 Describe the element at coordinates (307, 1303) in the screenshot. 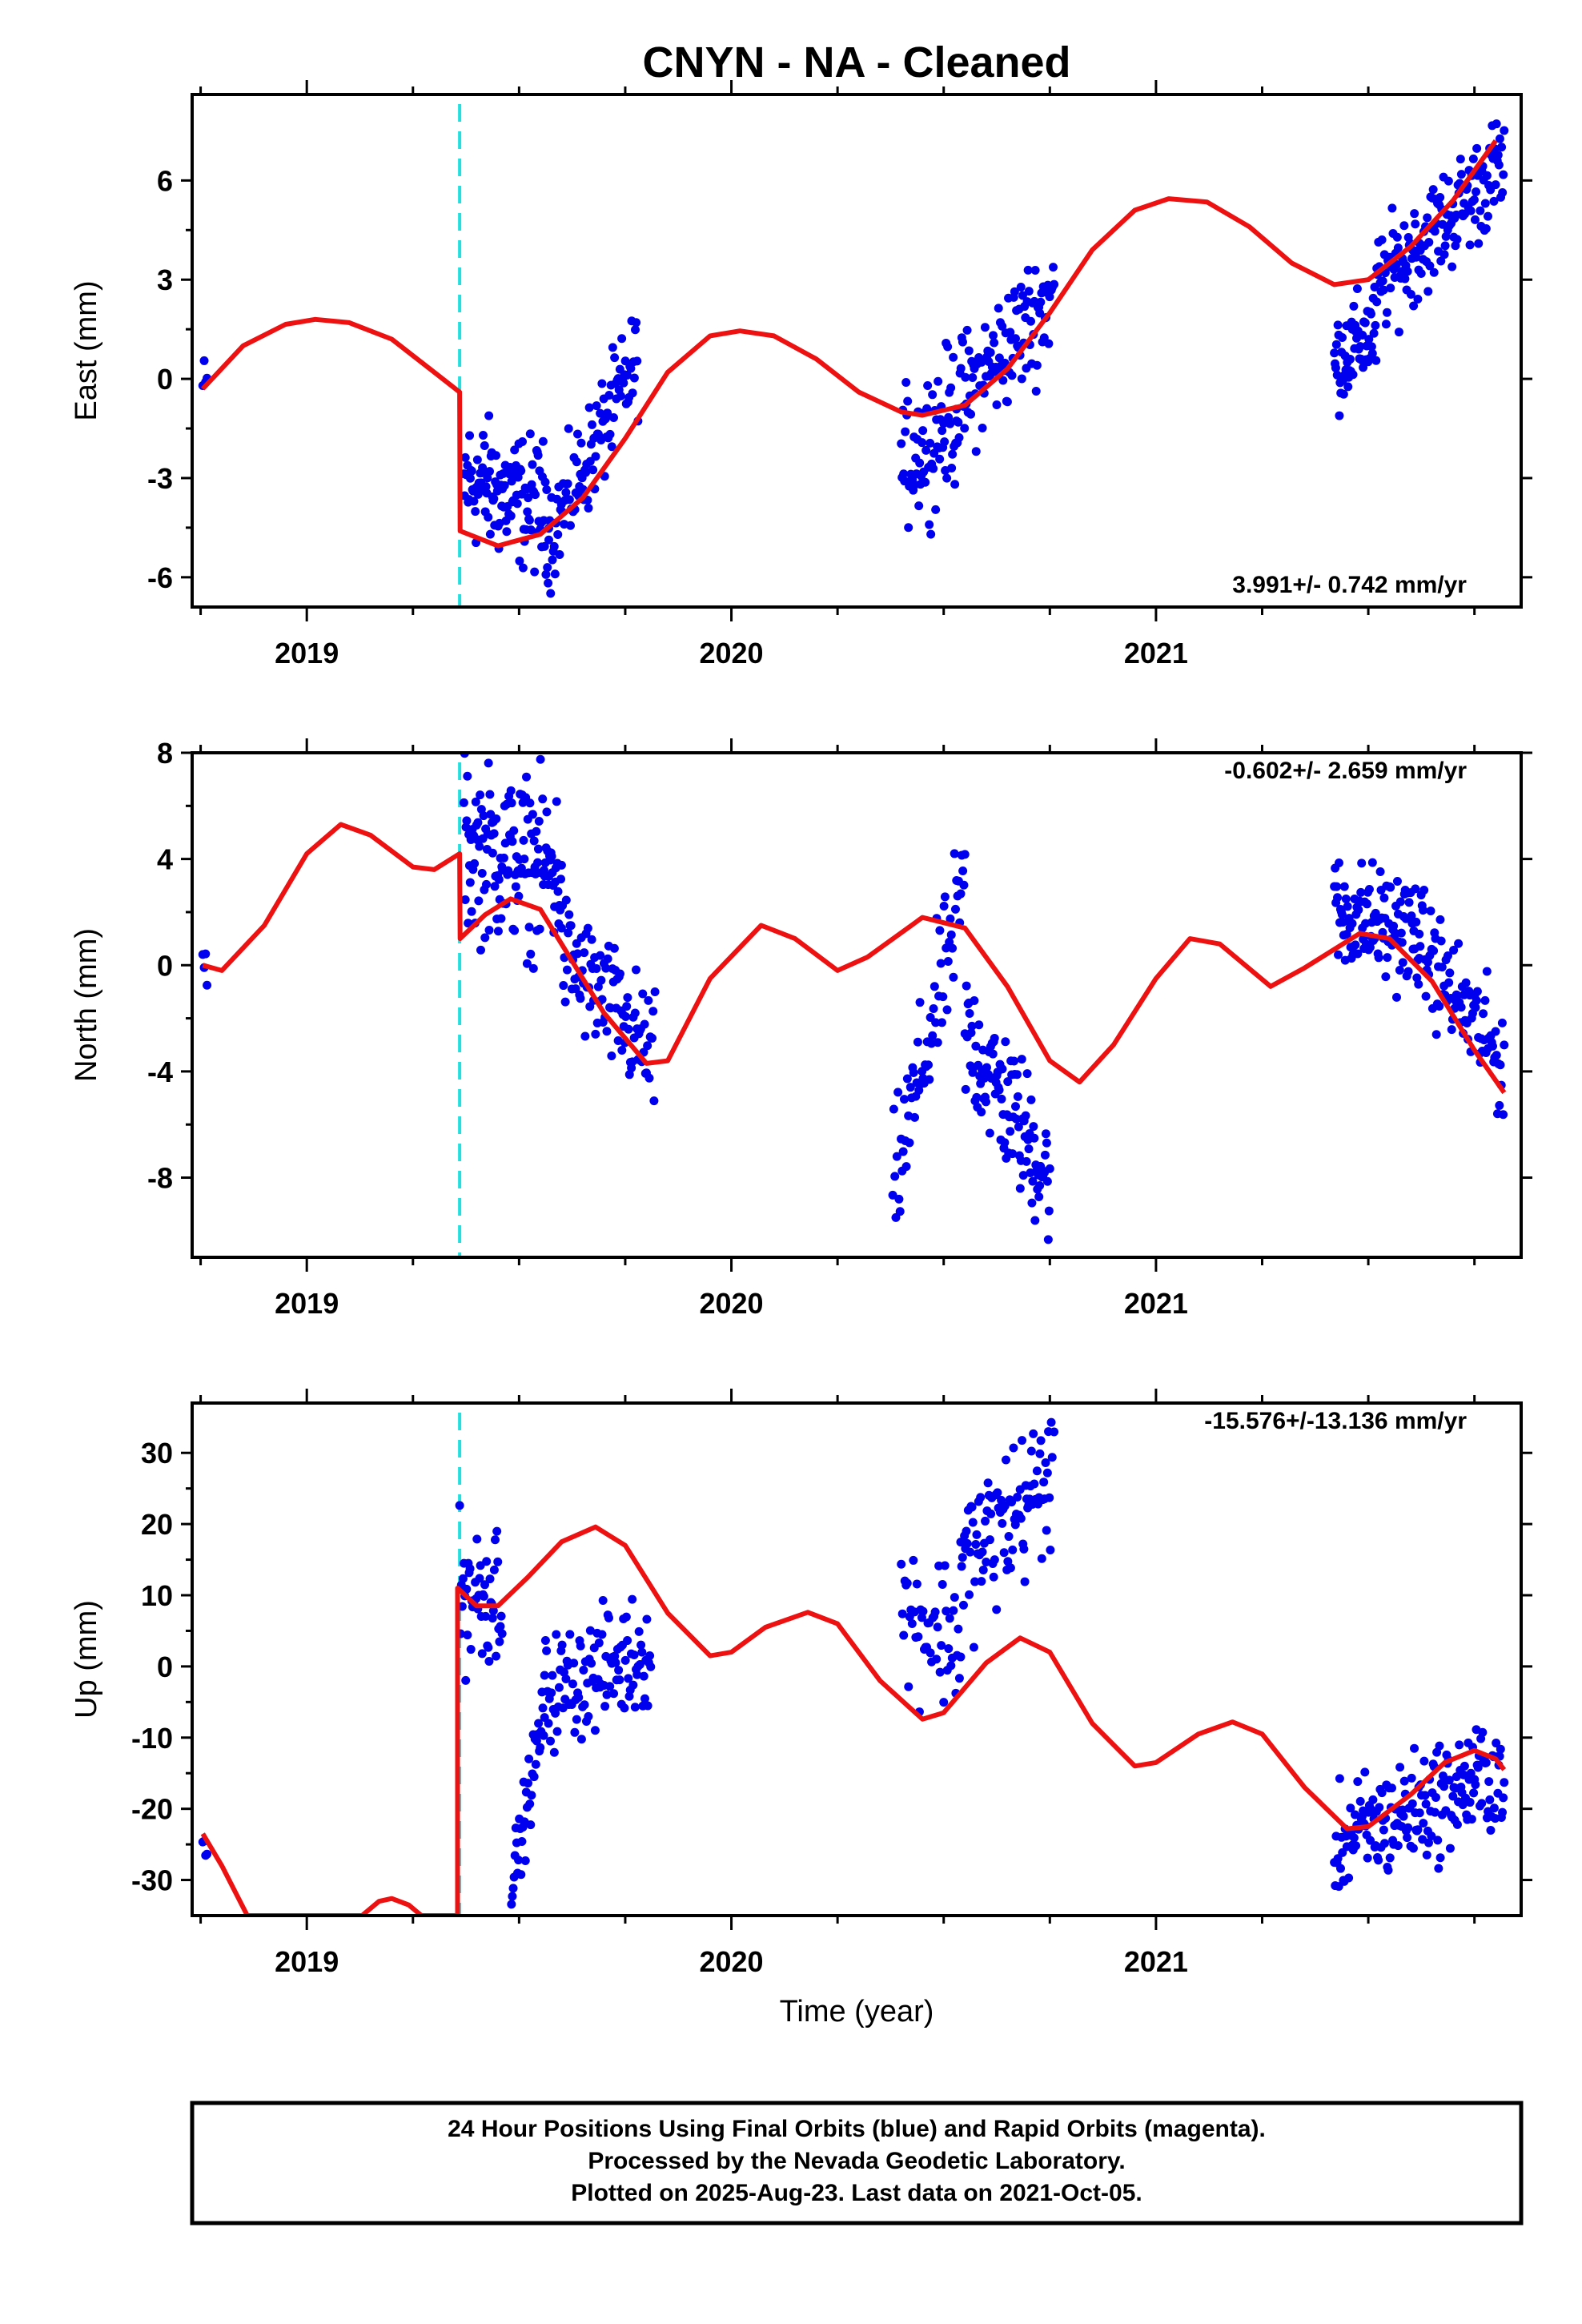

I see `x-tick-label: 2019` at that location.